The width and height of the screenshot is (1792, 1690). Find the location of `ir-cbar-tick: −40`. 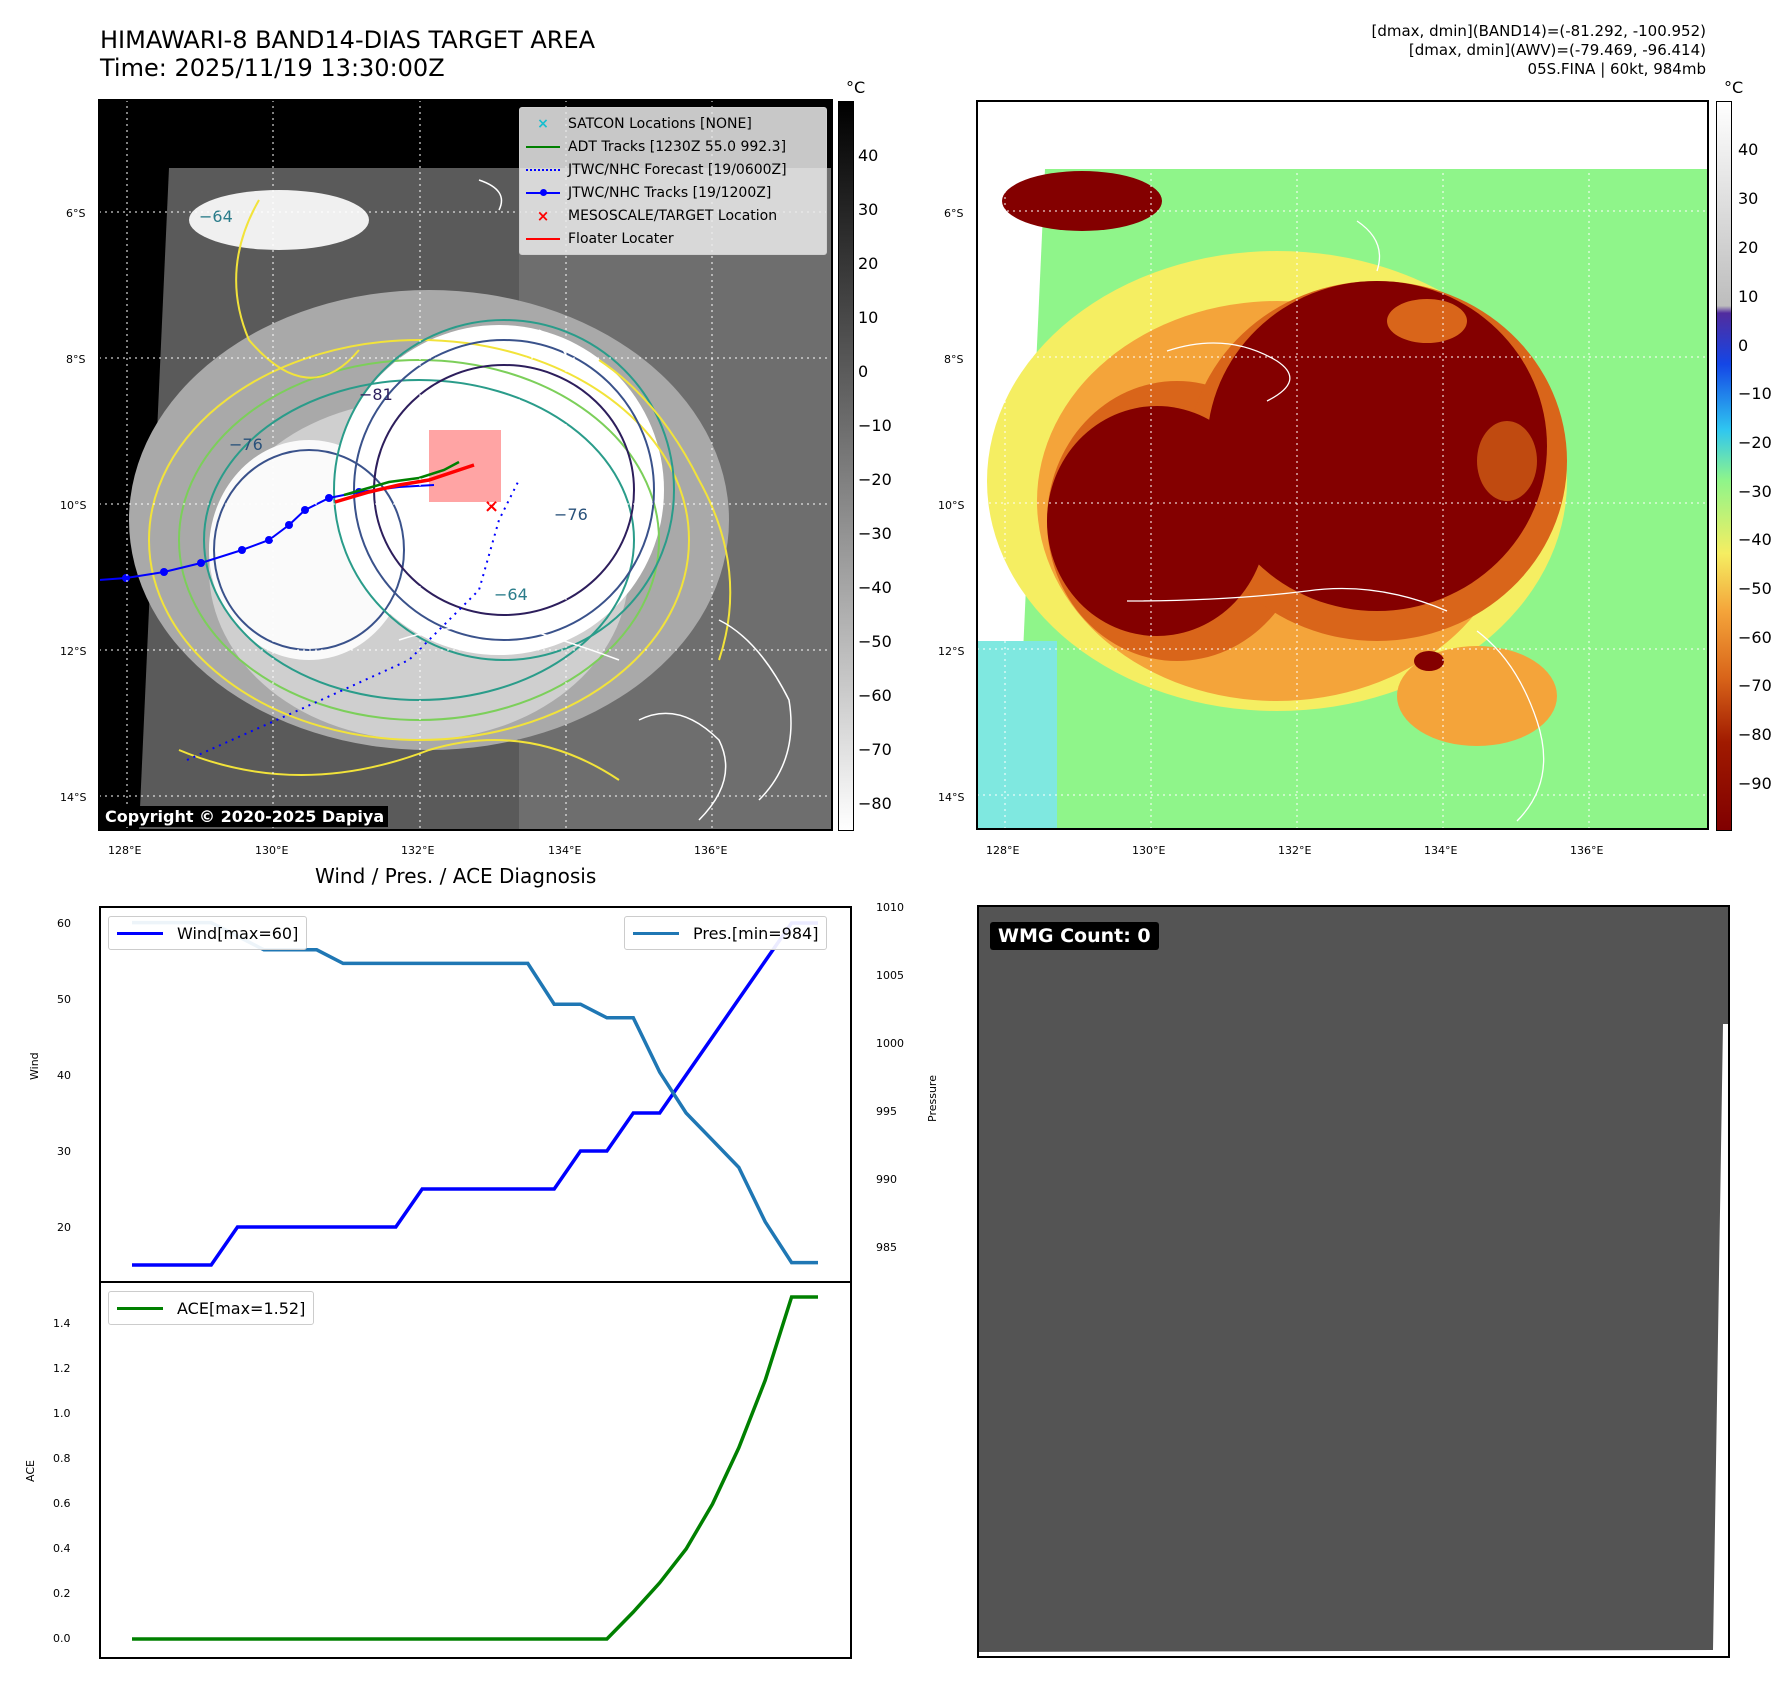

ir-cbar-tick: −40 is located at coordinates (875, 587).